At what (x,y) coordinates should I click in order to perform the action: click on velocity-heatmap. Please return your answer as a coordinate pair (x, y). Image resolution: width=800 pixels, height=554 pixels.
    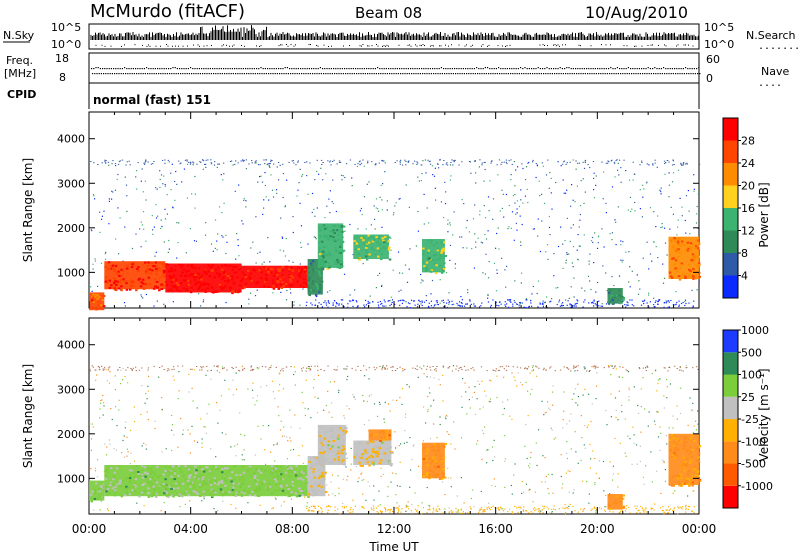
    Looking at the image, I should click on (395, 467).